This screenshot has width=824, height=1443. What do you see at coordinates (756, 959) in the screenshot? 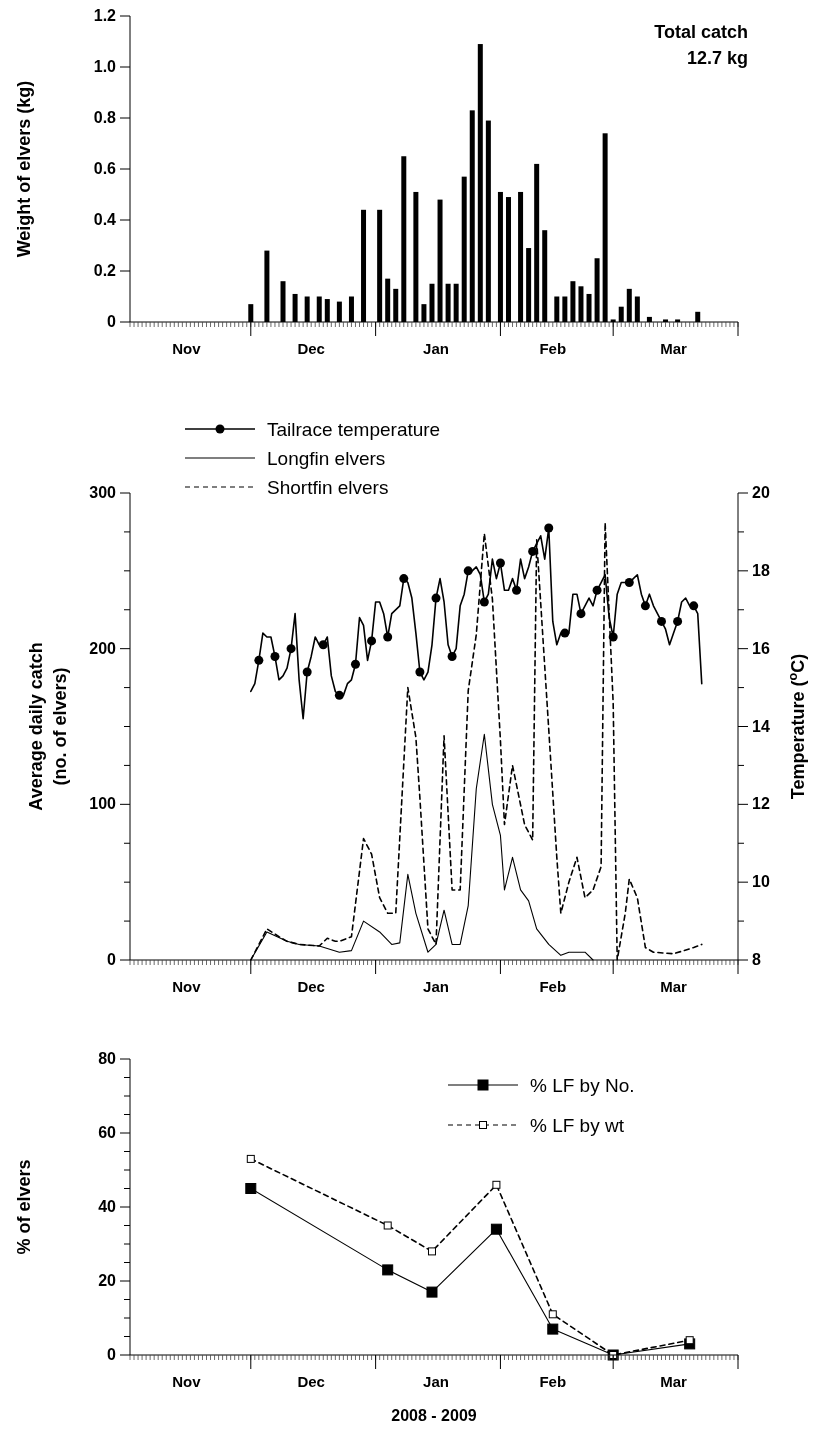
I see `y2-tick-label: 8` at bounding box center [756, 959].